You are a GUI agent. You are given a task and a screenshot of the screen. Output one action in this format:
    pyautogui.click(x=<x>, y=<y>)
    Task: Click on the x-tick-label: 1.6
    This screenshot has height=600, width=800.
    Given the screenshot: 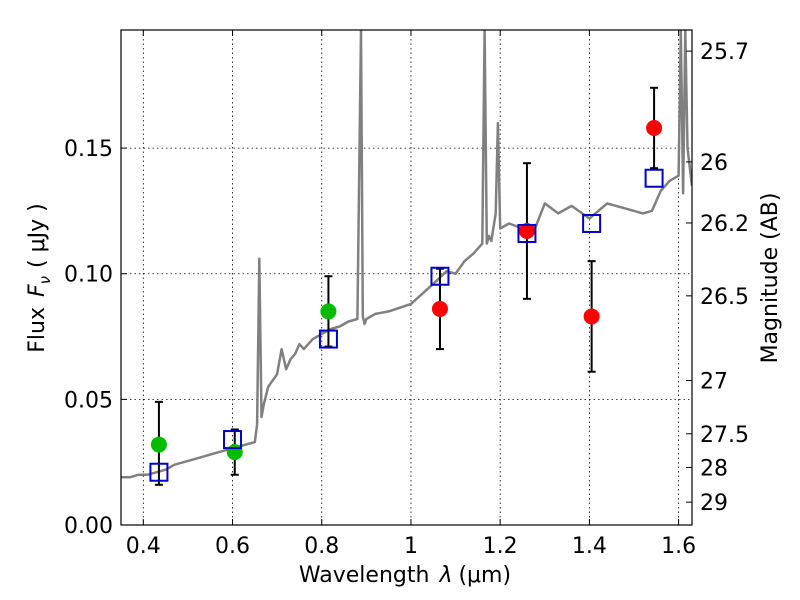 What is the action you would take?
    pyautogui.click(x=678, y=546)
    